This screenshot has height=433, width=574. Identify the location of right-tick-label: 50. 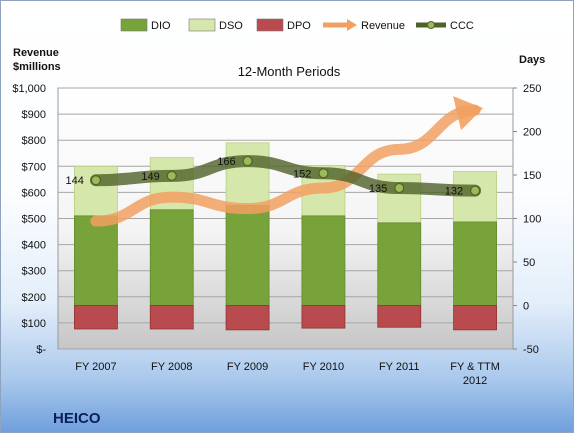
(529, 263).